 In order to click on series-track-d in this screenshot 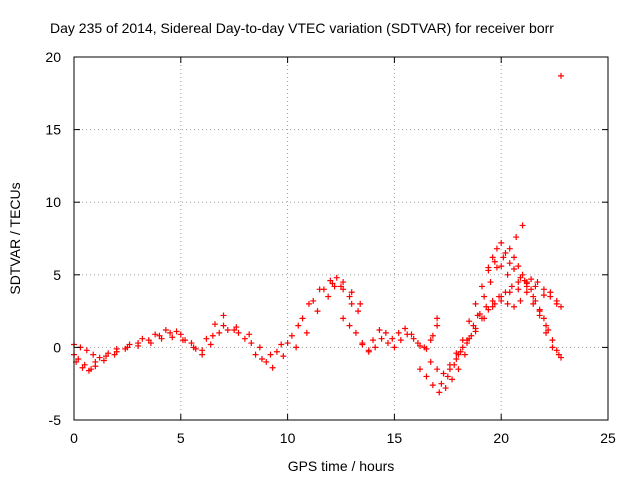, I will do `click(390, 334)`.